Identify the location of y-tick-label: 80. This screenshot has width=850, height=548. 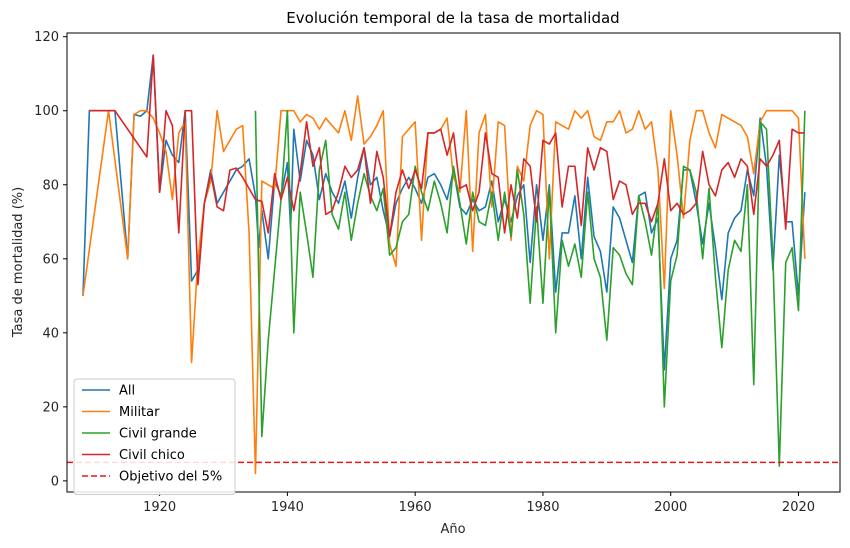
(50, 185).